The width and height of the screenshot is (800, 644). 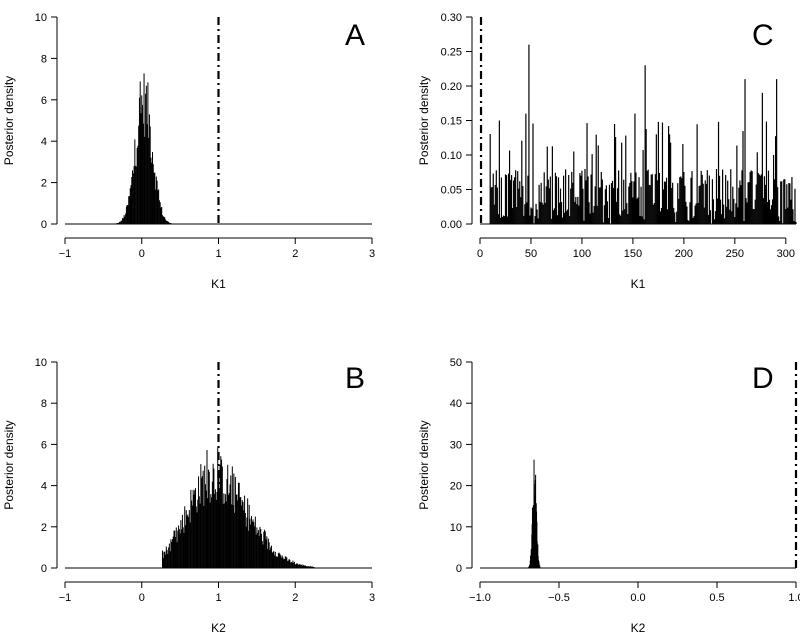 I want to click on y-tick-label: 0.05, so click(x=451, y=191).